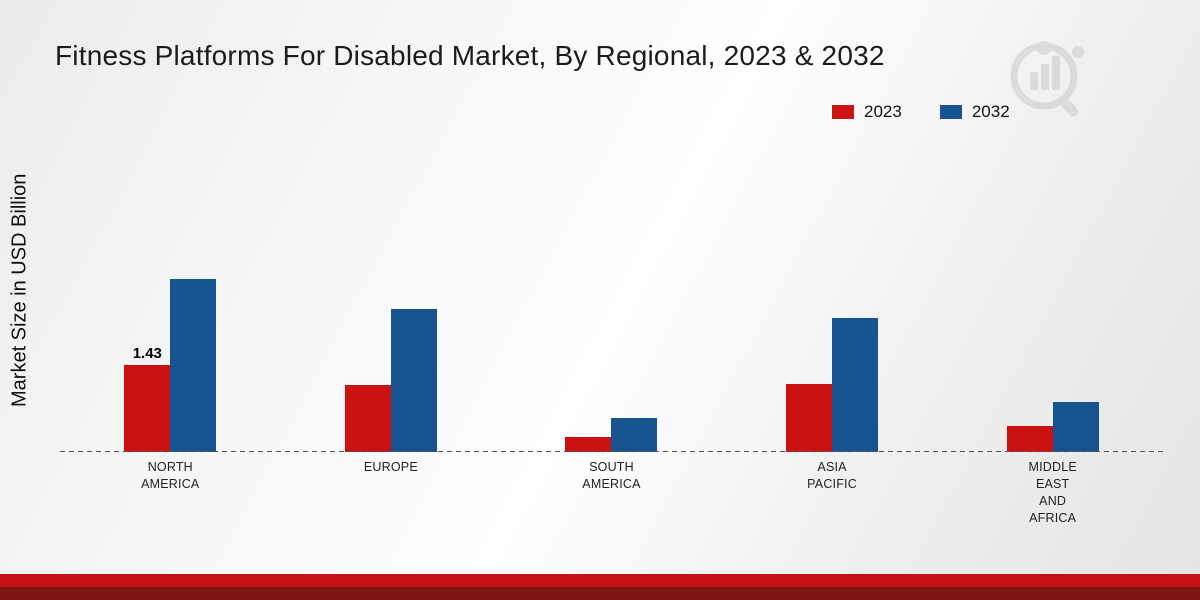 Image resolution: width=1200 pixels, height=600 pixels. Describe the element at coordinates (843, 112) in the screenshot. I see `legend-swatch-2023-icon` at that location.